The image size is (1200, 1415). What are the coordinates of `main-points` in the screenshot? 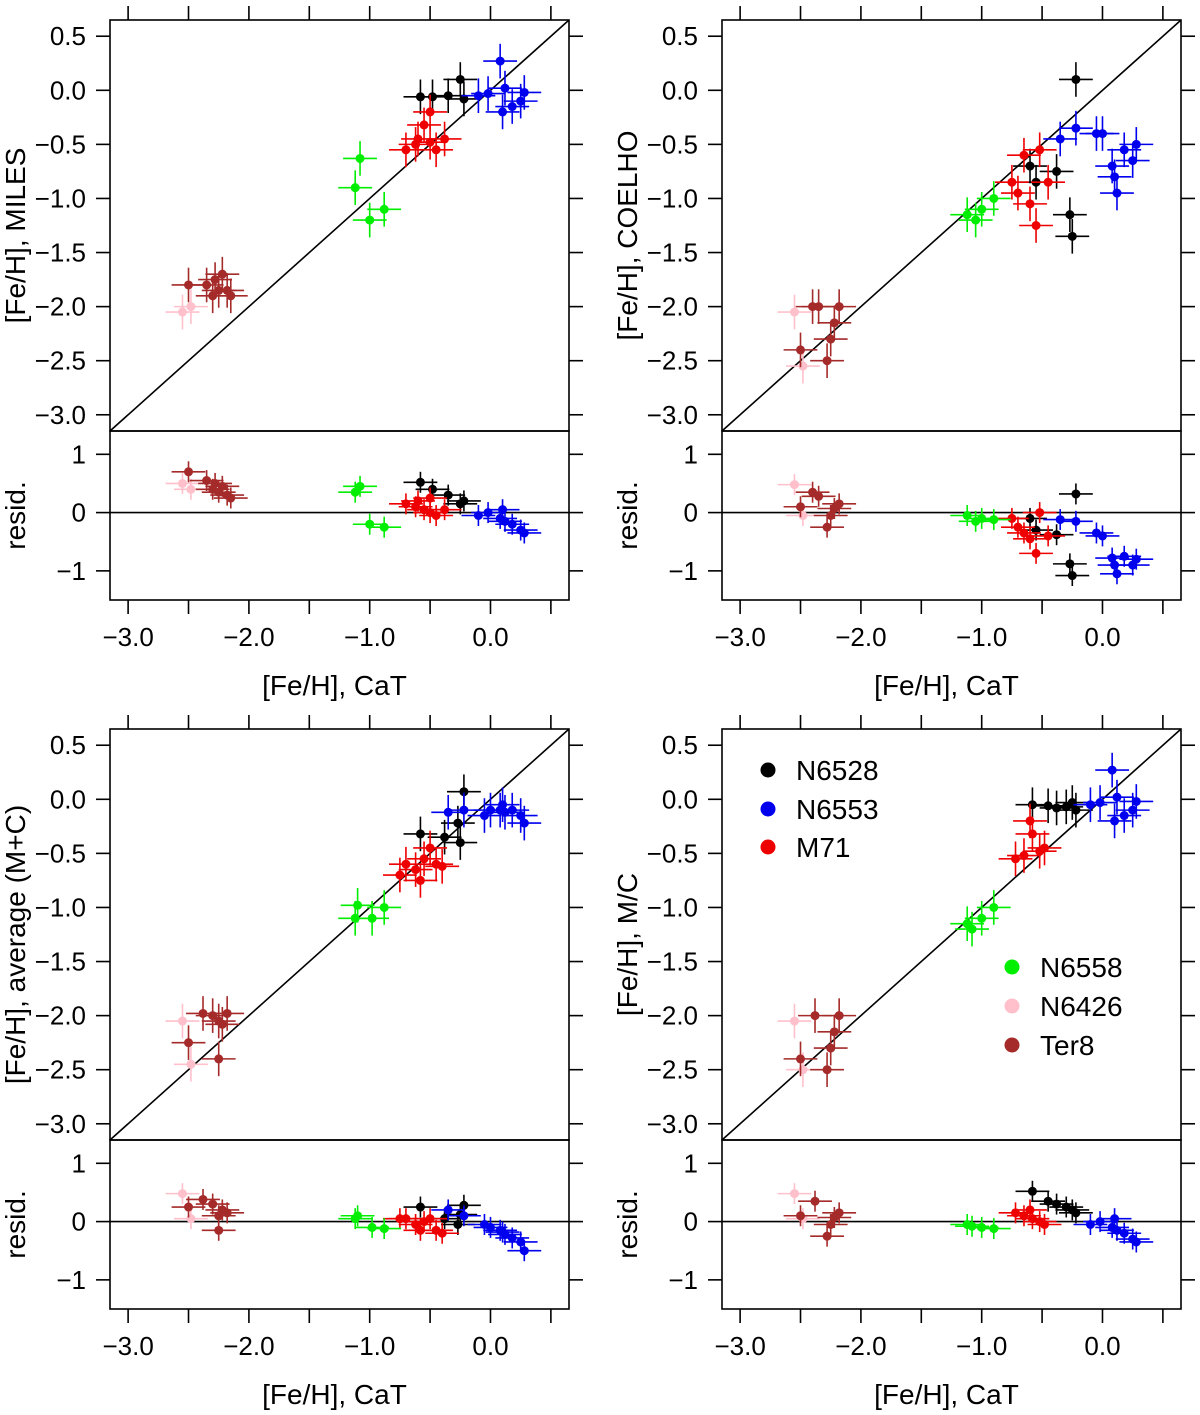 It's located at (353, 928).